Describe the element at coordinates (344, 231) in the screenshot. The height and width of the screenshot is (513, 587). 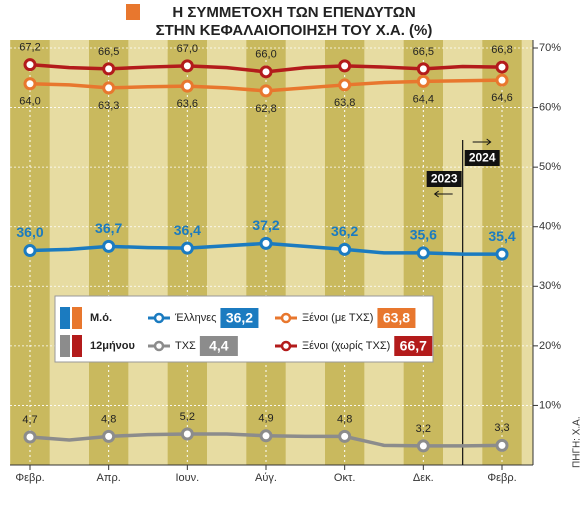
I see `value-label: 36,2` at that location.